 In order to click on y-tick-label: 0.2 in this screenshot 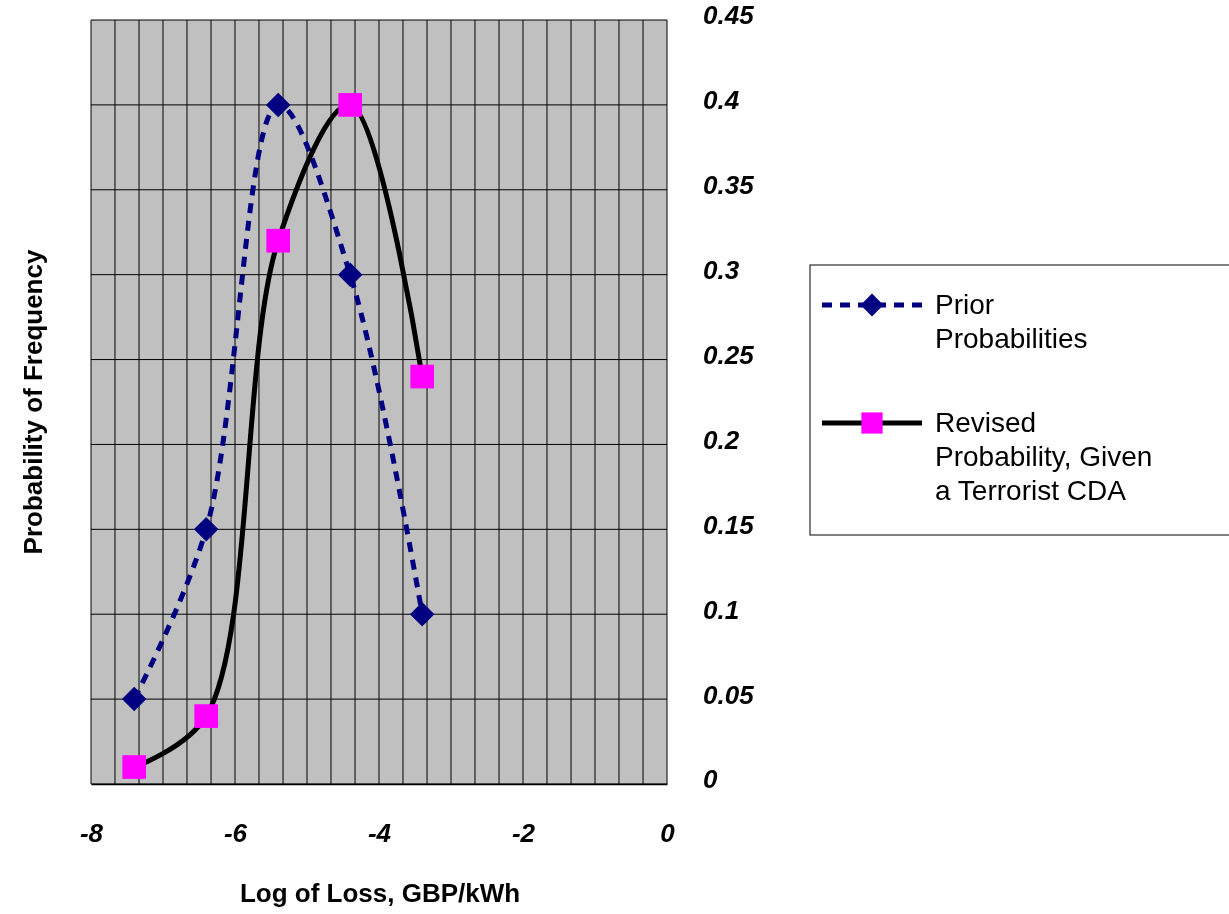, I will do `click(721, 439)`.